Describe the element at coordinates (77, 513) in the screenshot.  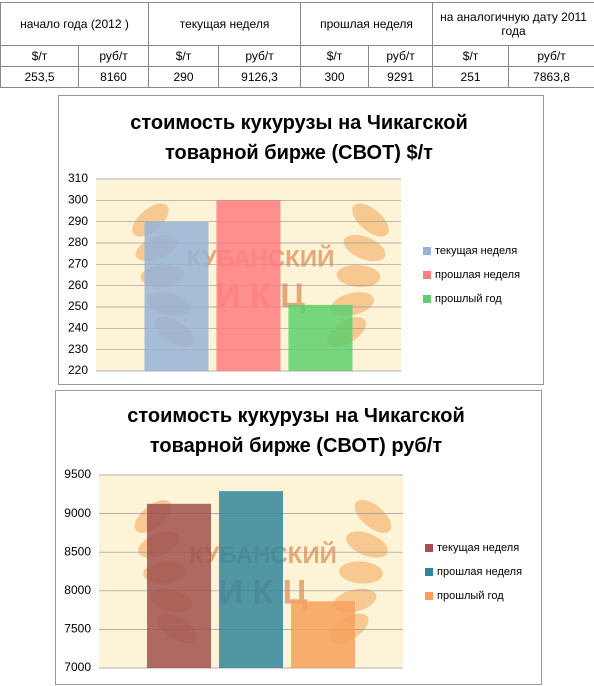
I see `y-tick-label: 9000` at that location.